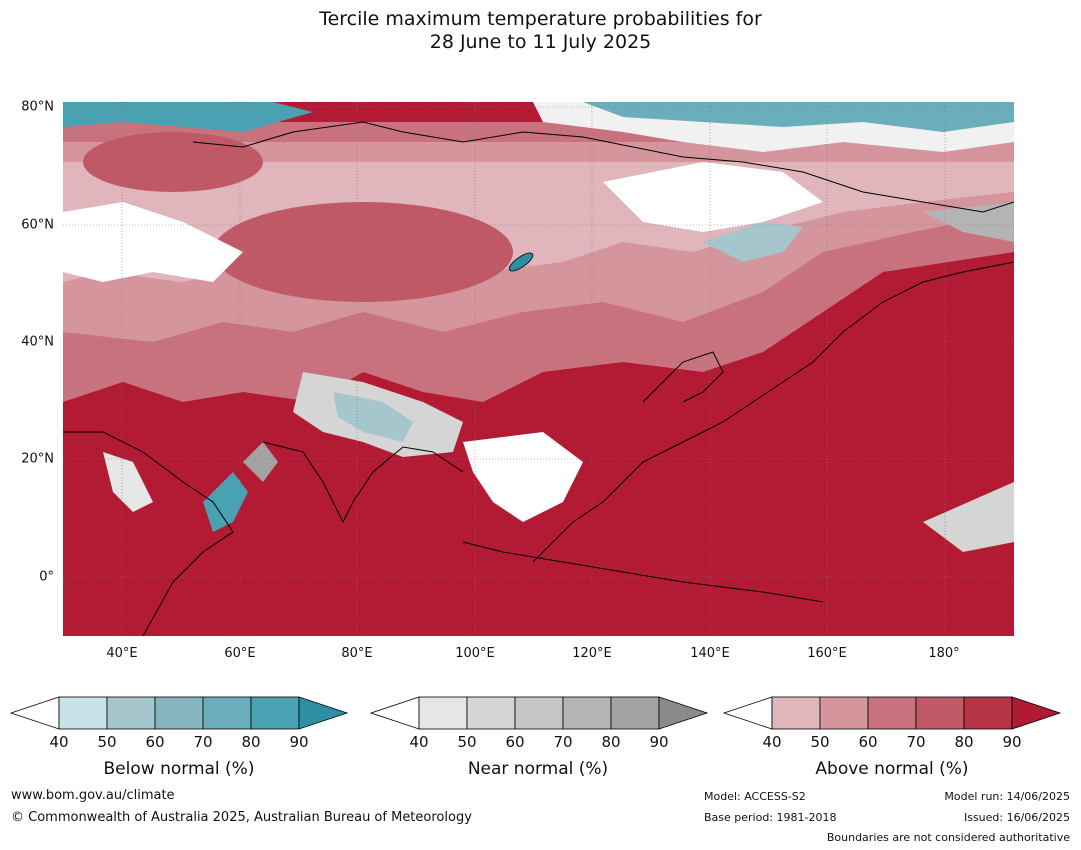 Image resolution: width=1081 pixels, height=850 pixels. What do you see at coordinates (1012, 742) in the screenshot?
I see `above-tick-90: 90` at bounding box center [1012, 742].